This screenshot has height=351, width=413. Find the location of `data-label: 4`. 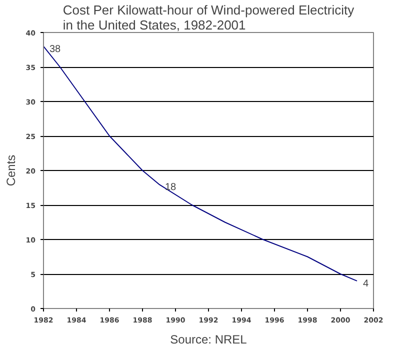

data-label: 4 is located at coordinates (366, 284).